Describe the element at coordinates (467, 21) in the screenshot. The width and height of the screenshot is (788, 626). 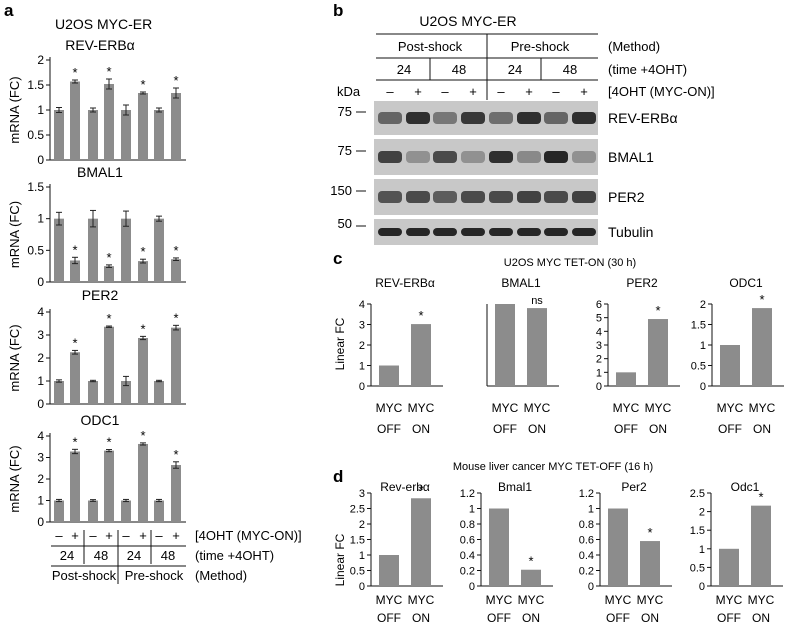
I see `panel-b-cell-line: U2OS MYC-ER` at that location.